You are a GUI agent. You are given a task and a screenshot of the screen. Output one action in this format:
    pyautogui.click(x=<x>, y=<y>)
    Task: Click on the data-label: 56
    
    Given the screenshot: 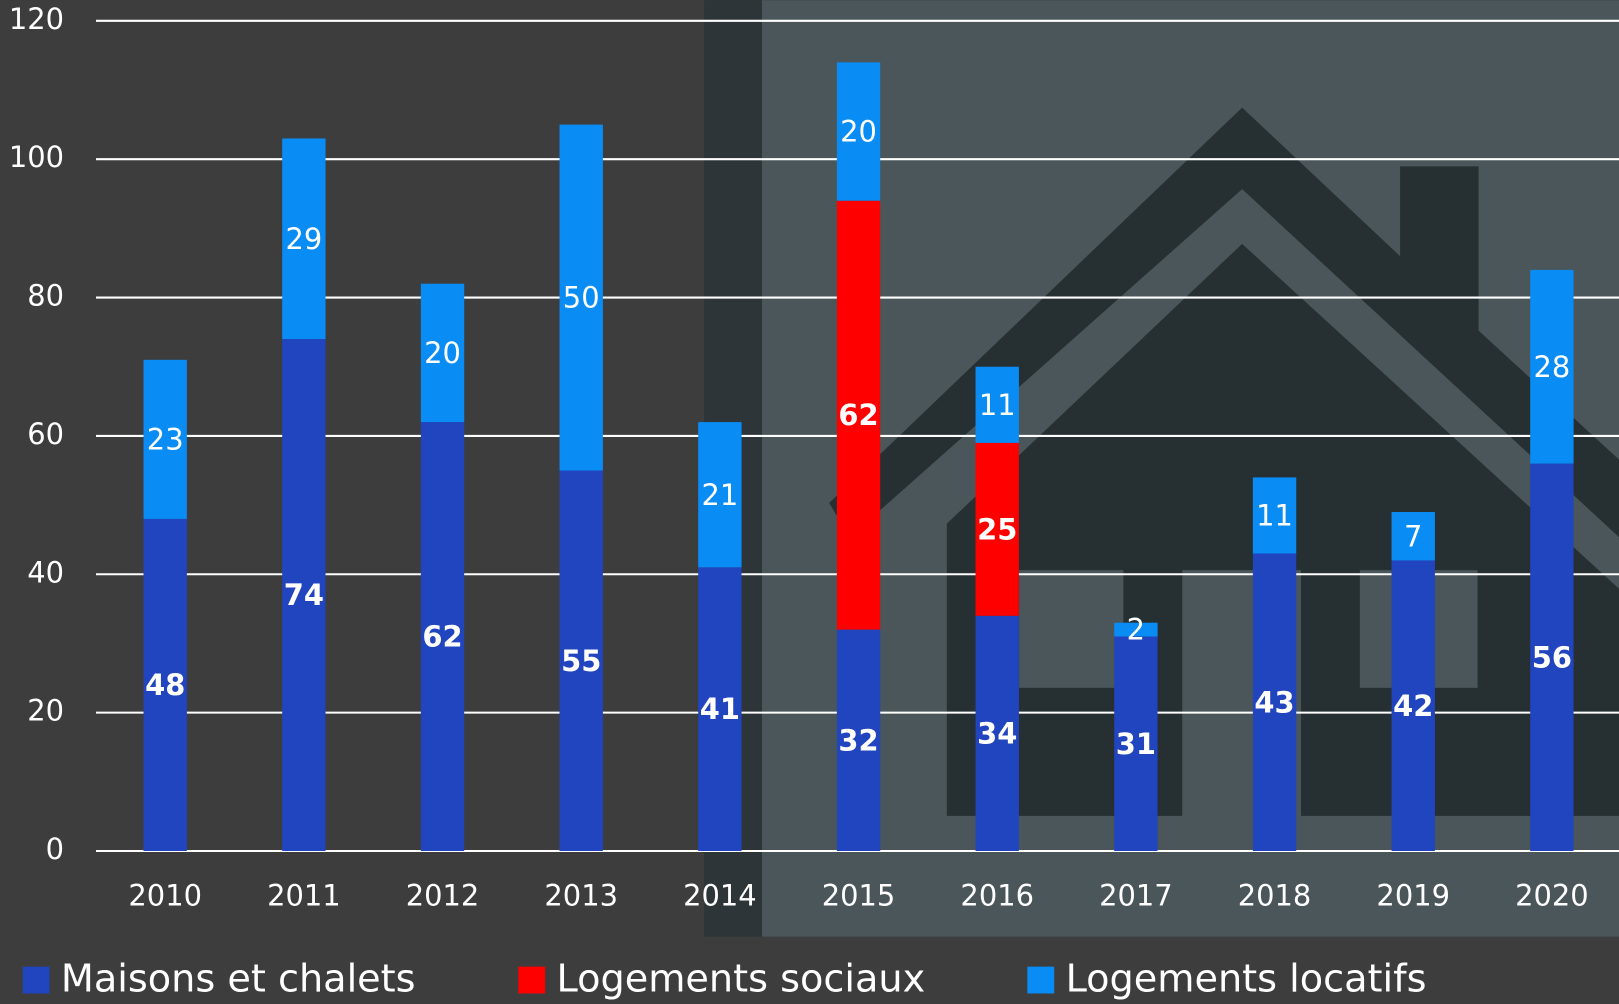 What is the action you would take?
    pyautogui.click(x=1552, y=657)
    